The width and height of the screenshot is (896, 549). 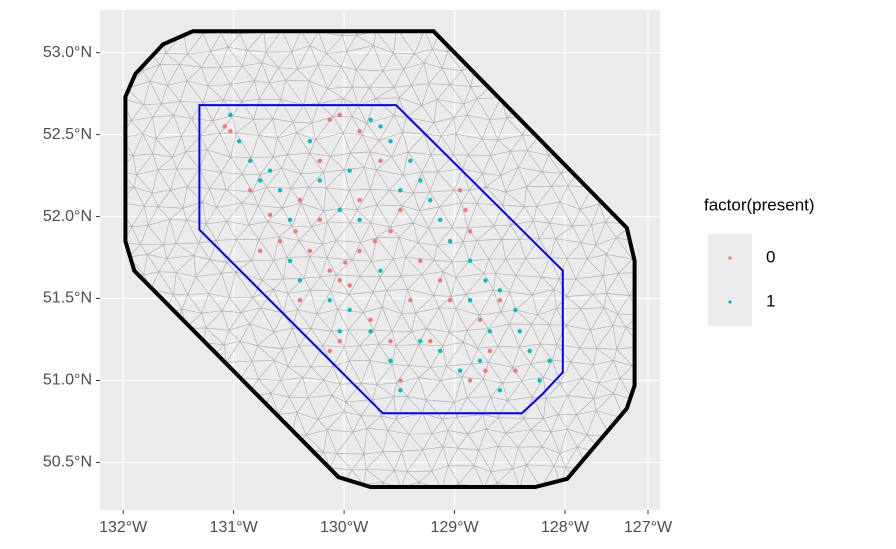 What do you see at coordinates (730, 280) in the screenshot?
I see `legend-key-bg` at bounding box center [730, 280].